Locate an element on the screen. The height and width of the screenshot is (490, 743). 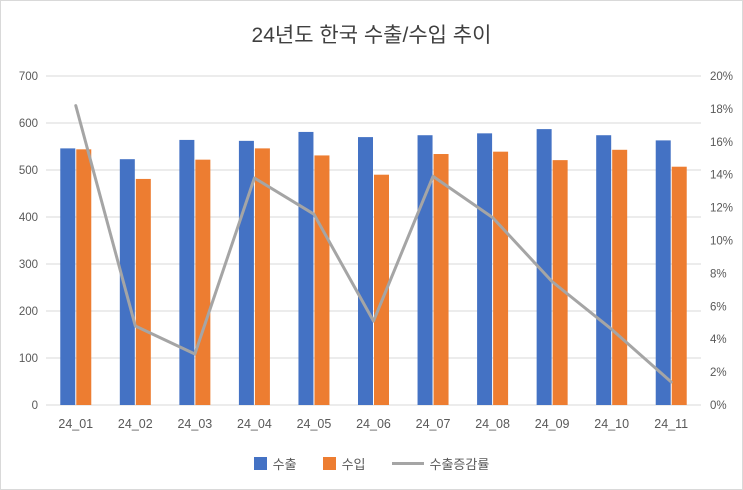
right-axis-tick-label: 10% is located at coordinates (721, 242).